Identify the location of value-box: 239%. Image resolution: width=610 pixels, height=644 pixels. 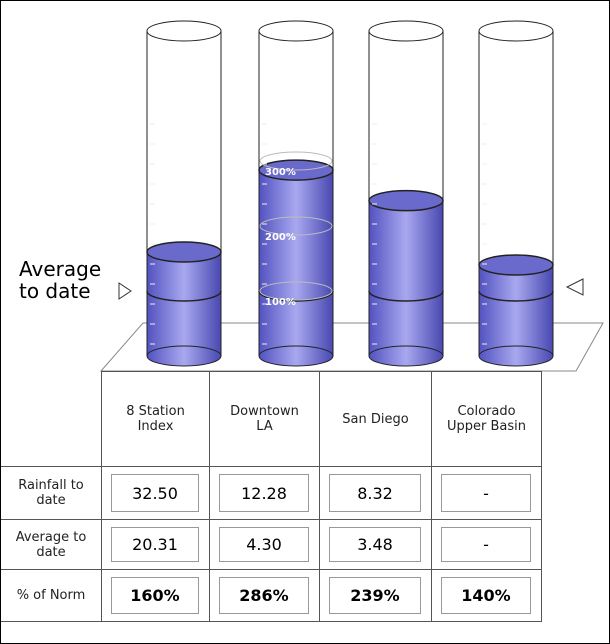
(375, 595).